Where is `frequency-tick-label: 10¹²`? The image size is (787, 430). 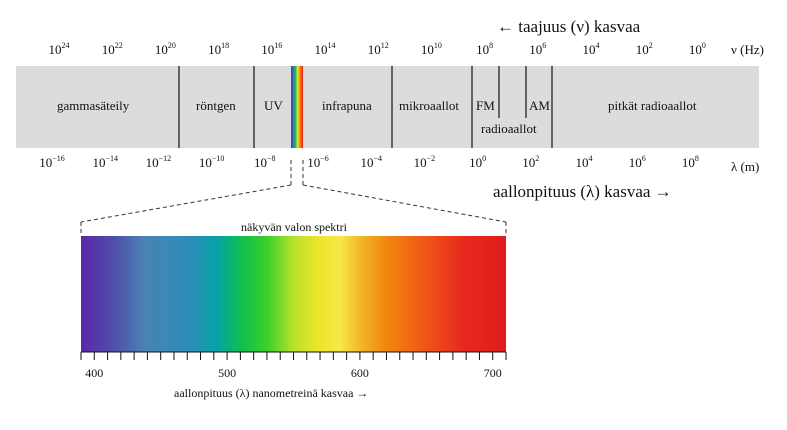 frequency-tick-label: 10¹² is located at coordinates (378, 49).